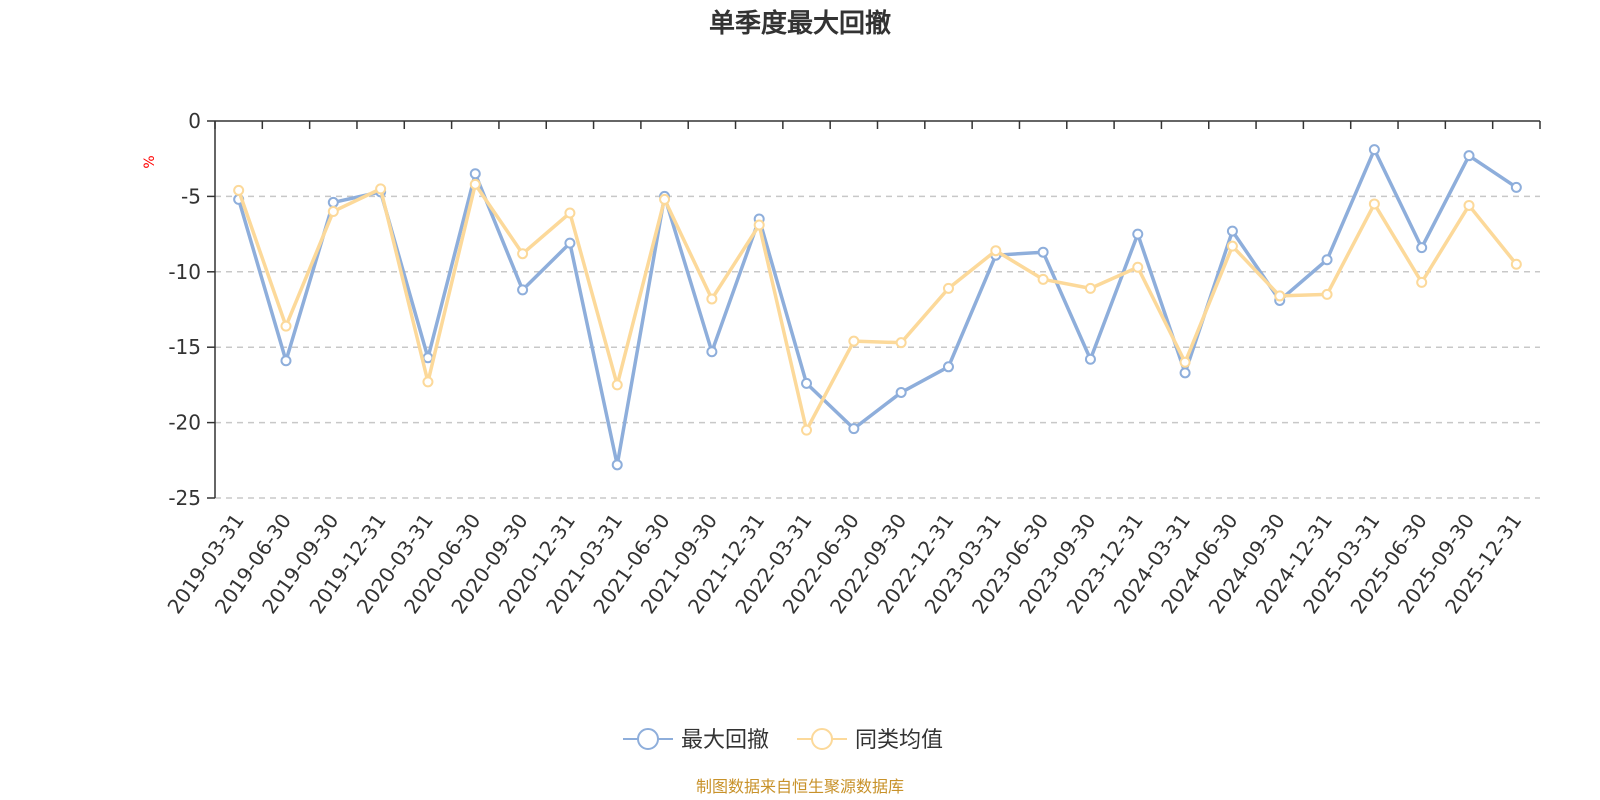  What do you see at coordinates (184, 423) in the screenshot?
I see `y-tick-label: -20` at bounding box center [184, 423].